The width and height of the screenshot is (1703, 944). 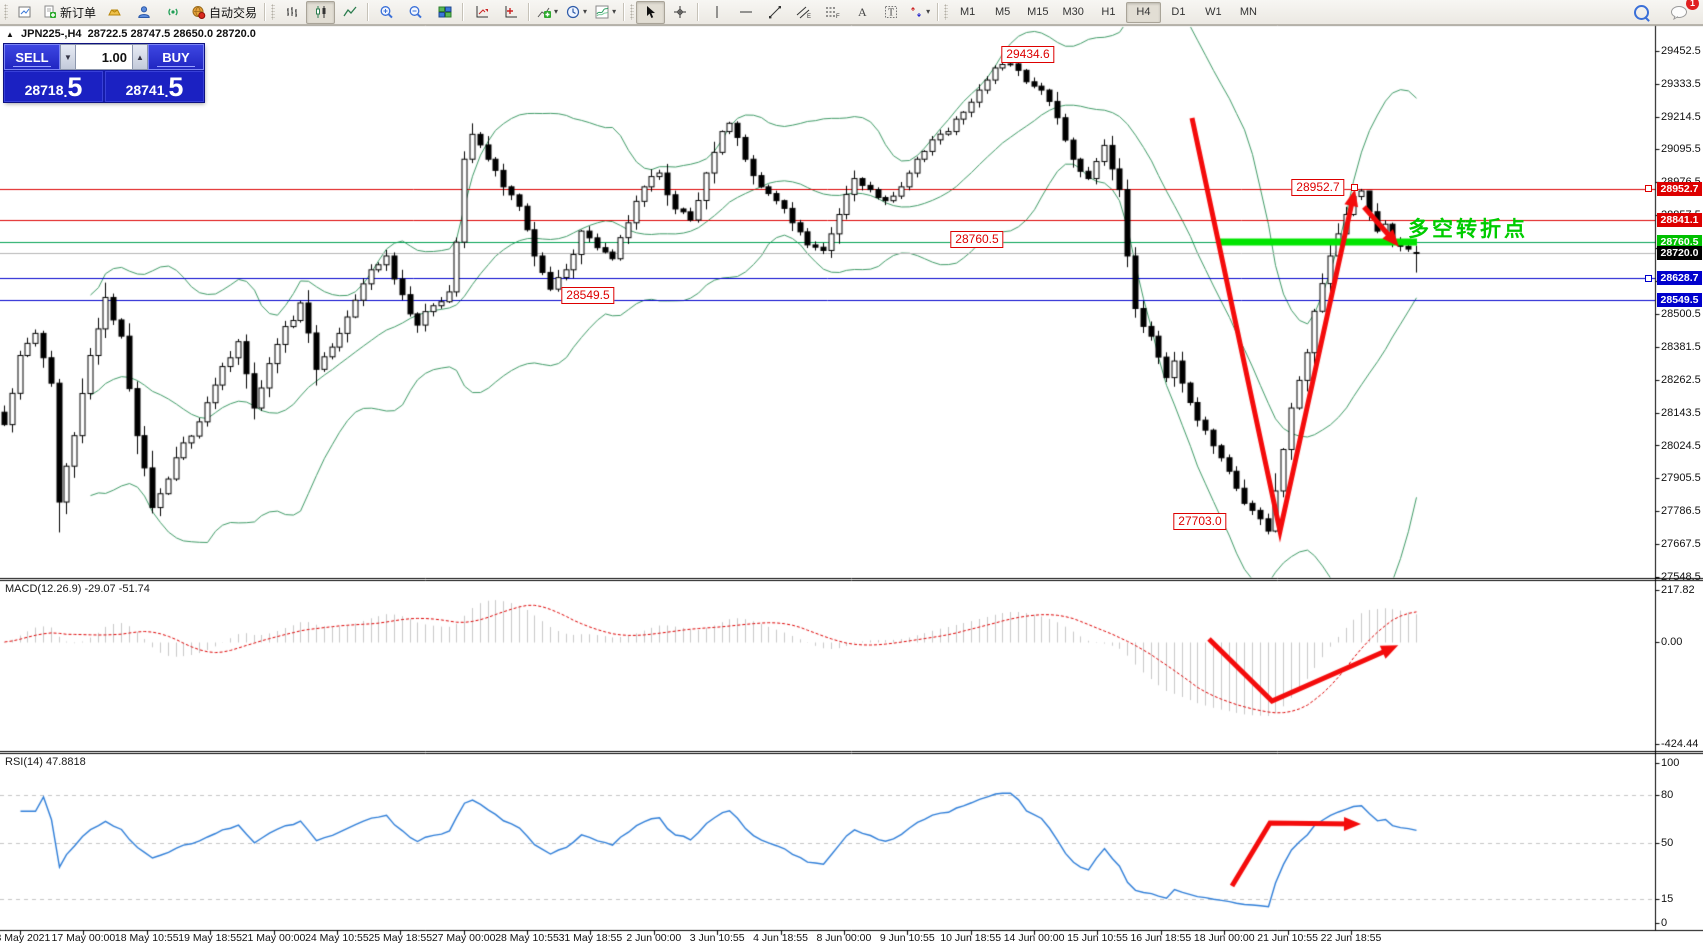 What do you see at coordinates (140, 57) in the screenshot?
I see `volume-increase-button: ▲` at bounding box center [140, 57].